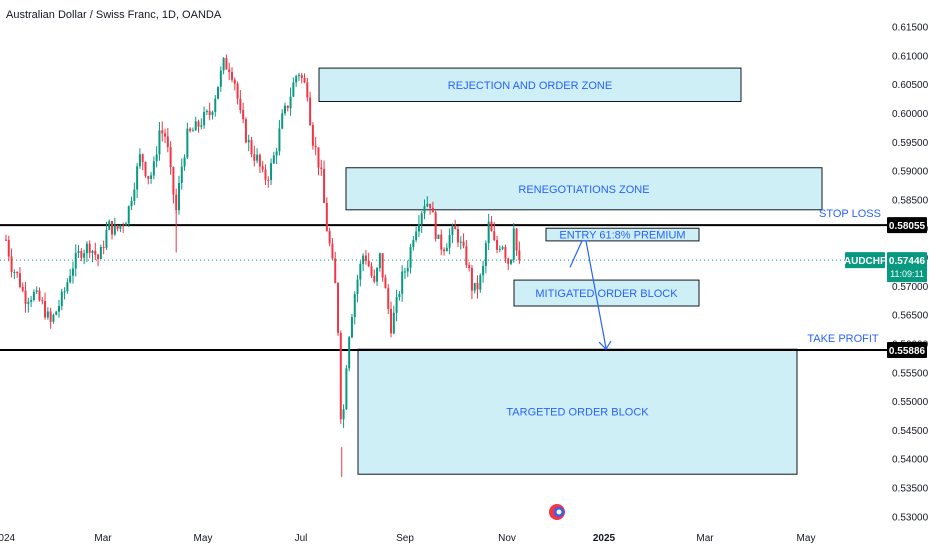 The width and height of the screenshot is (932, 555). Describe the element at coordinates (910, 517) in the screenshot. I see `price-tick-label: 0.53000` at that location.